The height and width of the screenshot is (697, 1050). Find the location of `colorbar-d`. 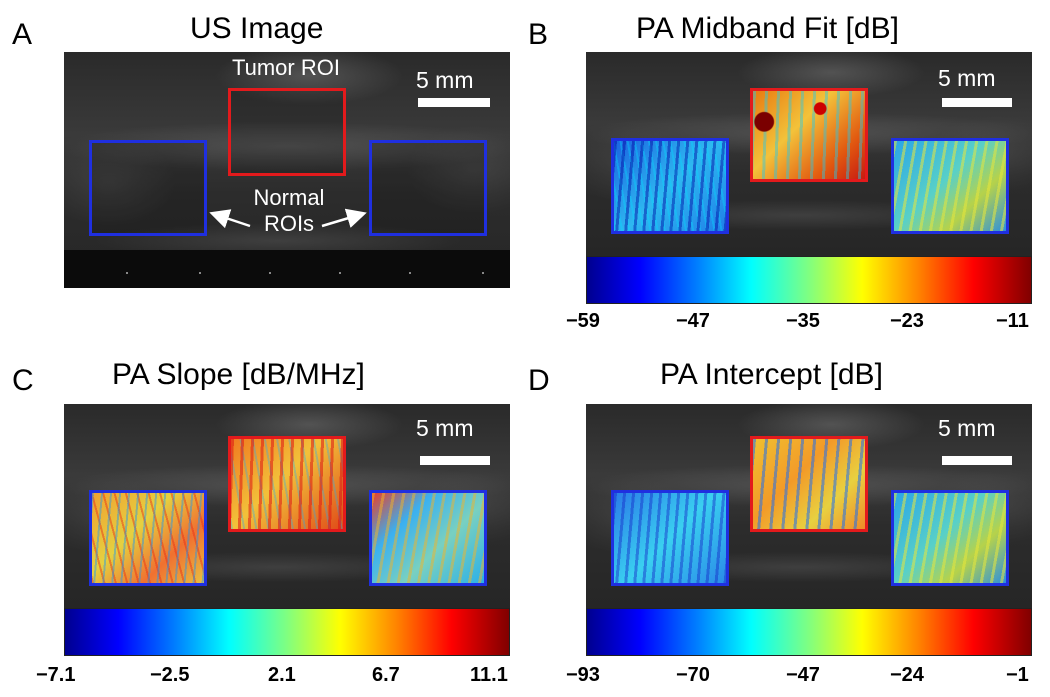

colorbar-d is located at coordinates (809, 632).